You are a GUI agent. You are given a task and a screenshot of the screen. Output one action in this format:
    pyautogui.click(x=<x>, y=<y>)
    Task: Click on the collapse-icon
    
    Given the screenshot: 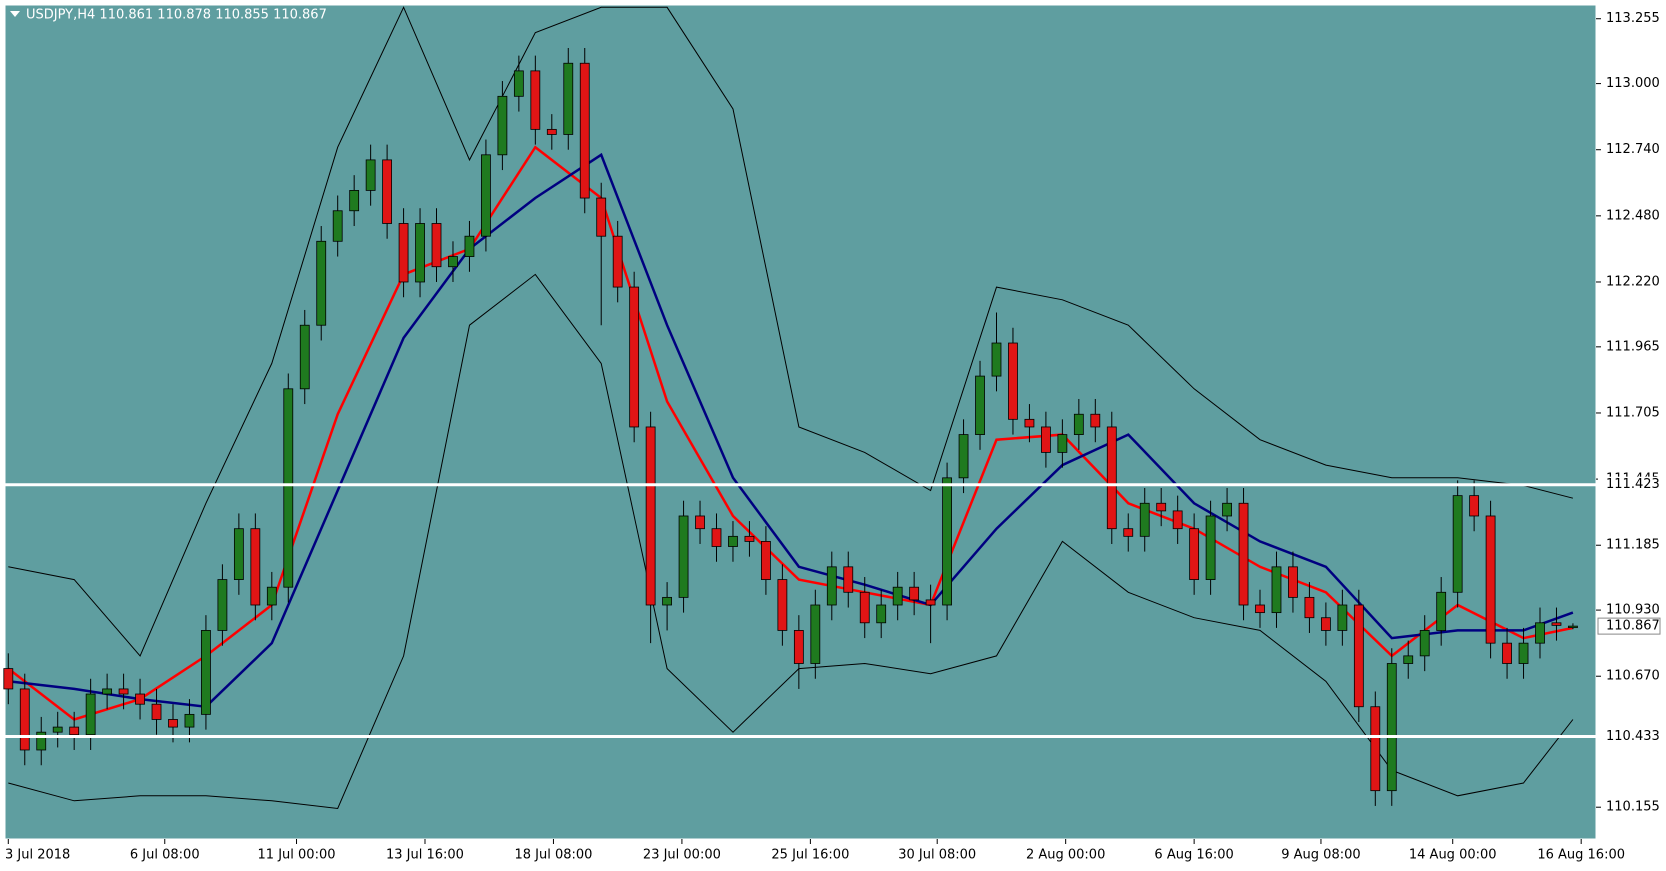 What is the action you would take?
    pyautogui.click(x=15, y=14)
    